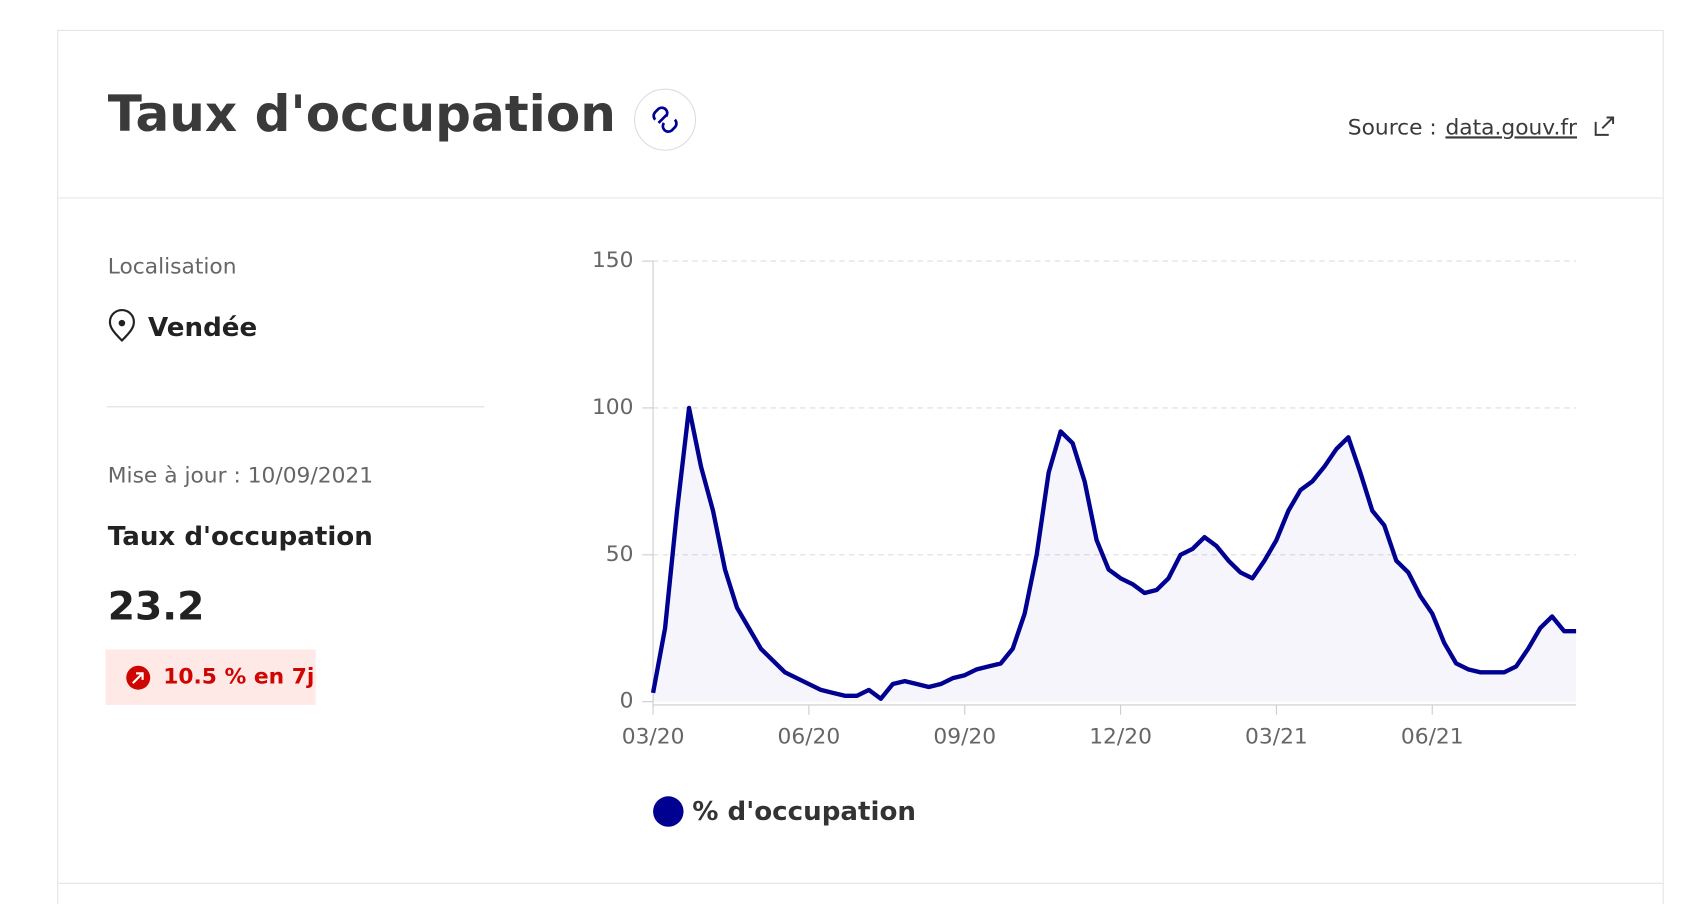 Image resolution: width=1698 pixels, height=908 pixels. Describe the element at coordinates (1511, 127) in the screenshot. I see `source-link: data.gouv.fr` at that location.